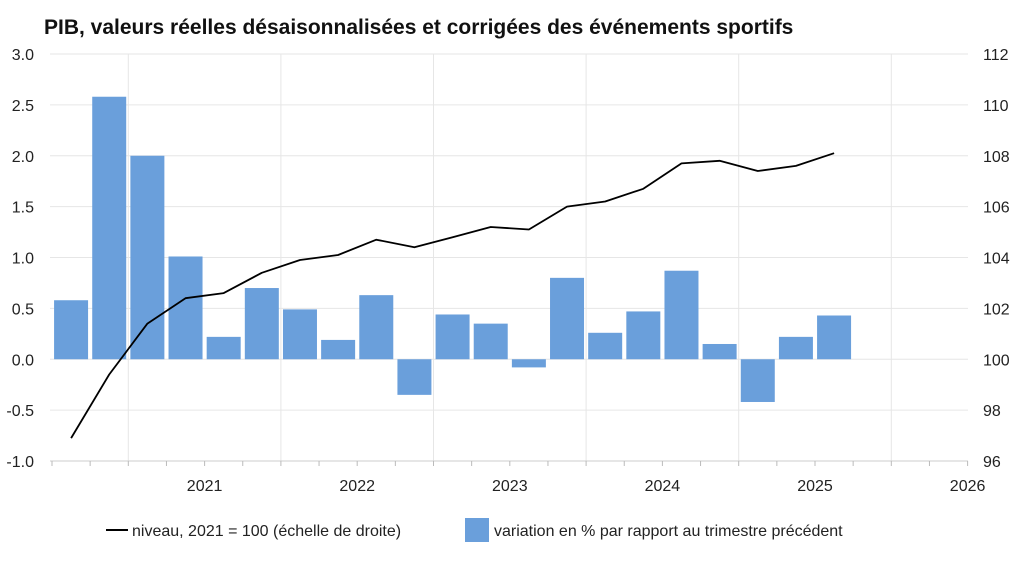  What do you see at coordinates (23, 106) in the screenshot?
I see `y-left-tick-label: 2.5` at bounding box center [23, 106].